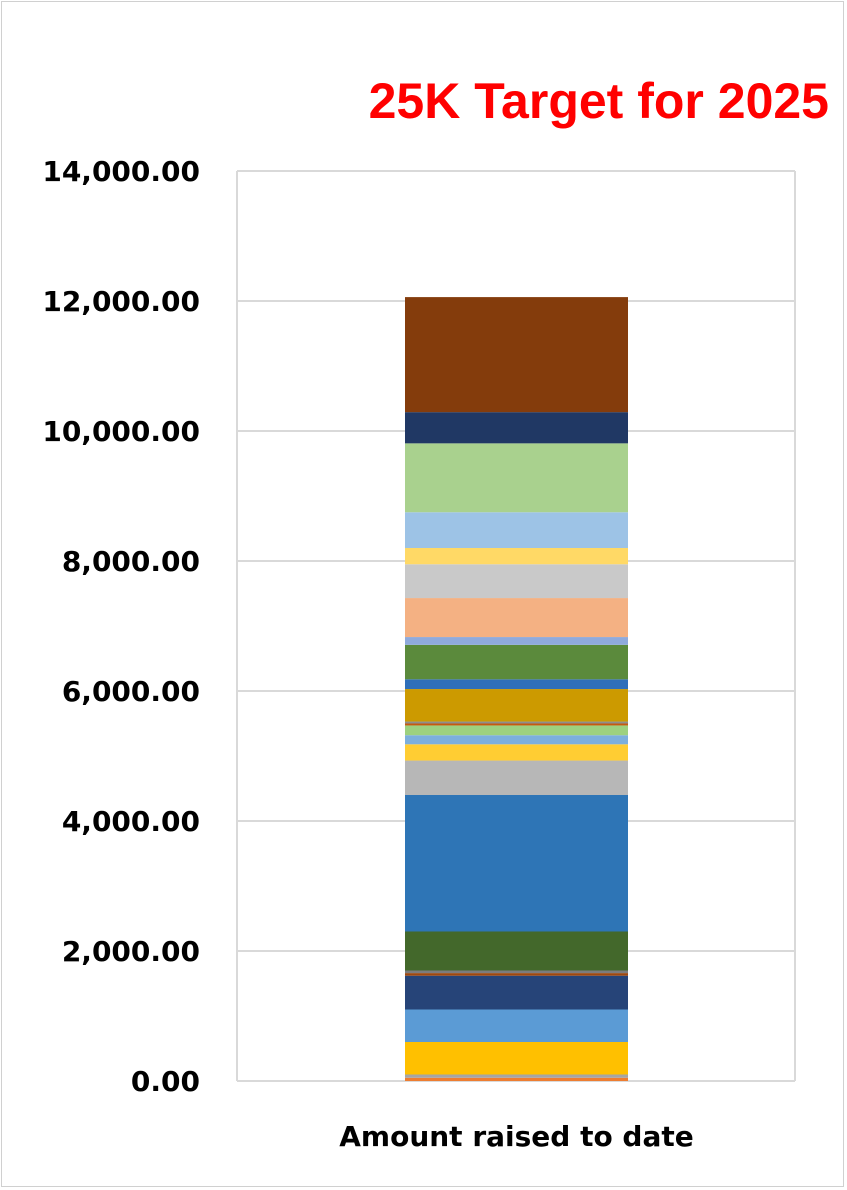 This screenshot has width=847, height=1190. What do you see at coordinates (121, 171) in the screenshot?
I see `y-tick-label: 14,000.00` at bounding box center [121, 171].